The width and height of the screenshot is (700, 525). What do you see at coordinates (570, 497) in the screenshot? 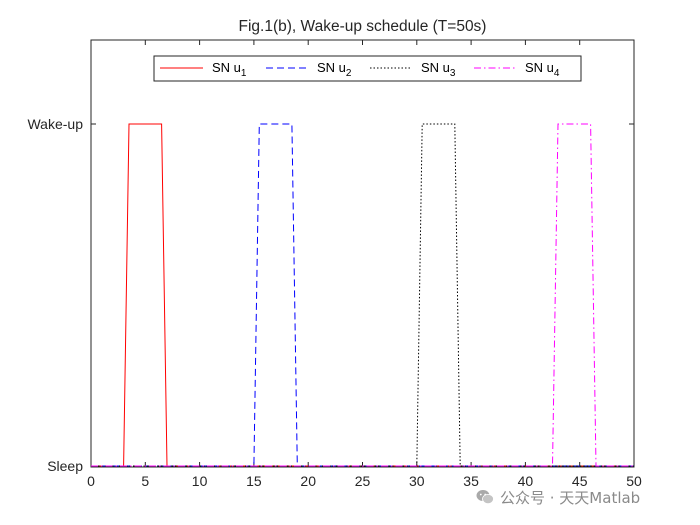
I see `watermark-text: 公众号 · 天天Matlab` at bounding box center [570, 497].